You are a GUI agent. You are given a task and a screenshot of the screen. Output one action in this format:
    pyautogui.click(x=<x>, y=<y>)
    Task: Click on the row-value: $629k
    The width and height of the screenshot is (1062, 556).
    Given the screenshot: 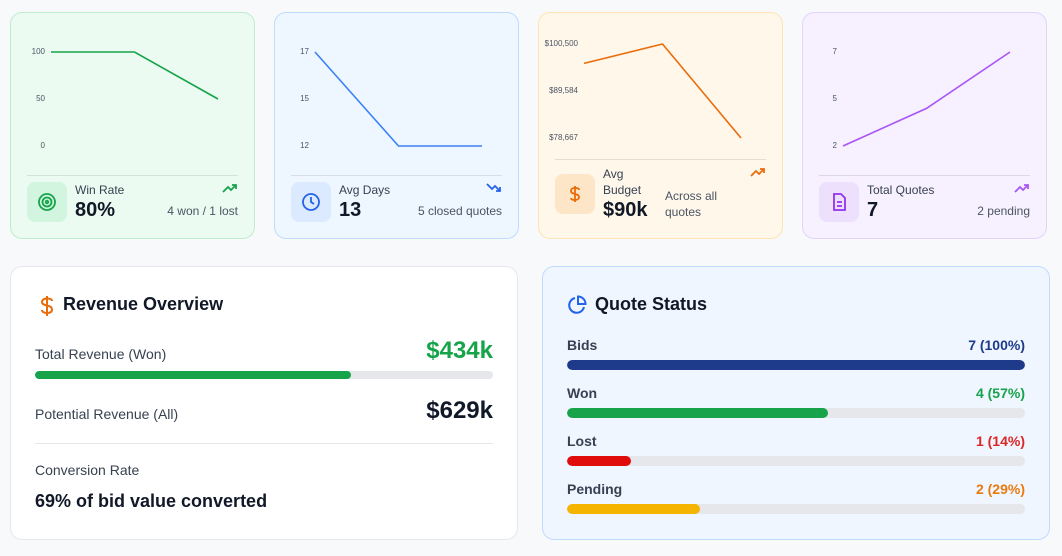 What is the action you would take?
    pyautogui.click(x=459, y=410)
    